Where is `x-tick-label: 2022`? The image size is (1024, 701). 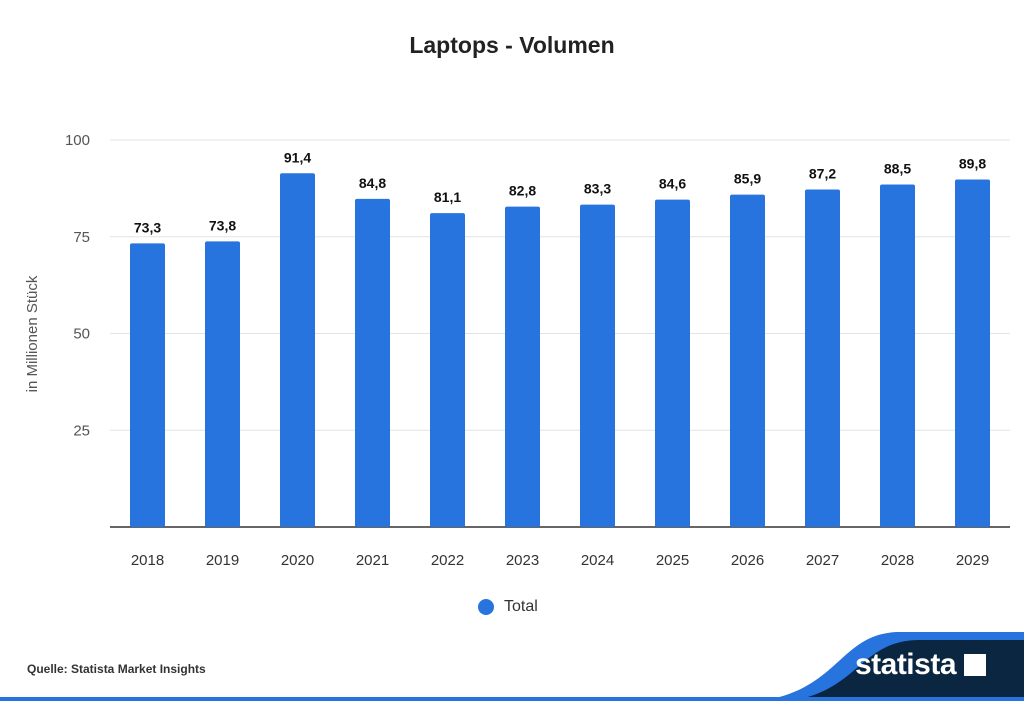
x-tick-label: 2022 is located at coordinates (447, 560).